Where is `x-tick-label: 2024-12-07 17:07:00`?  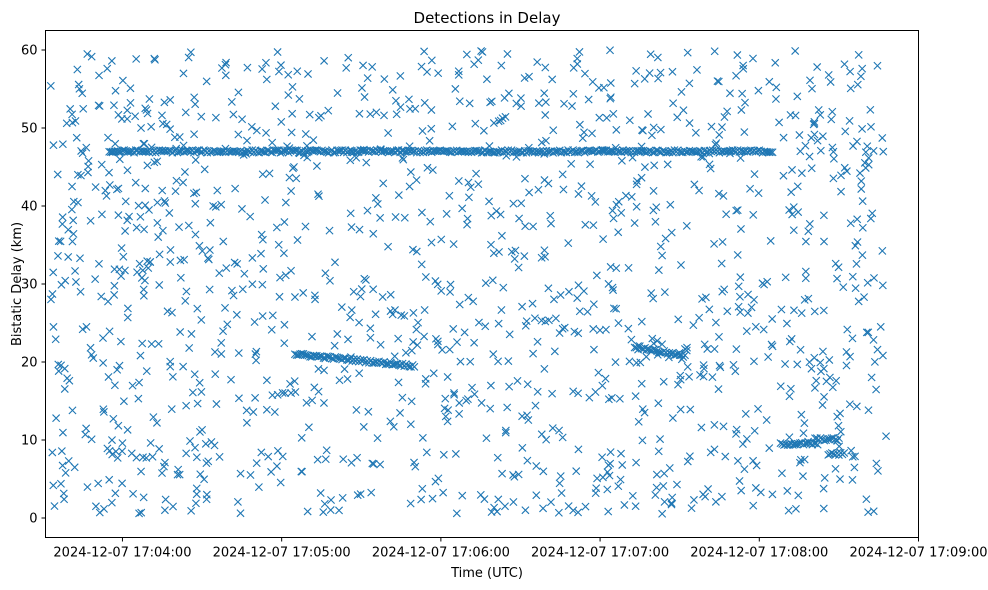 x-tick-label: 2024-12-07 17:07:00 is located at coordinates (600, 553).